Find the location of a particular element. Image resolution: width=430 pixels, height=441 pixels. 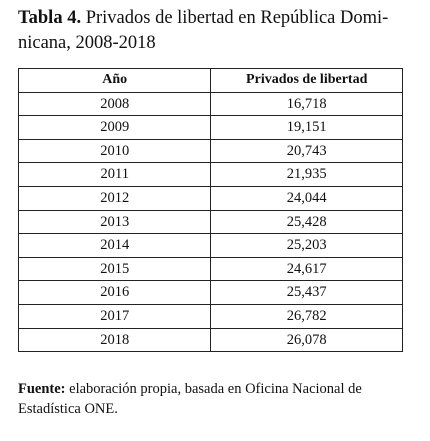

cell-year: 2012 is located at coordinates (114, 198).